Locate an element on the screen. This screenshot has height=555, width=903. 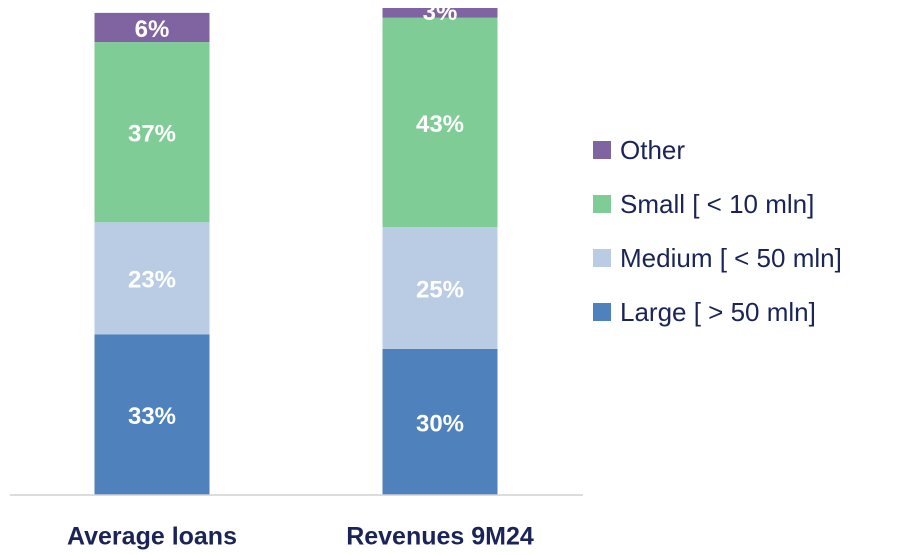
data-label: 23% is located at coordinates (152, 280).